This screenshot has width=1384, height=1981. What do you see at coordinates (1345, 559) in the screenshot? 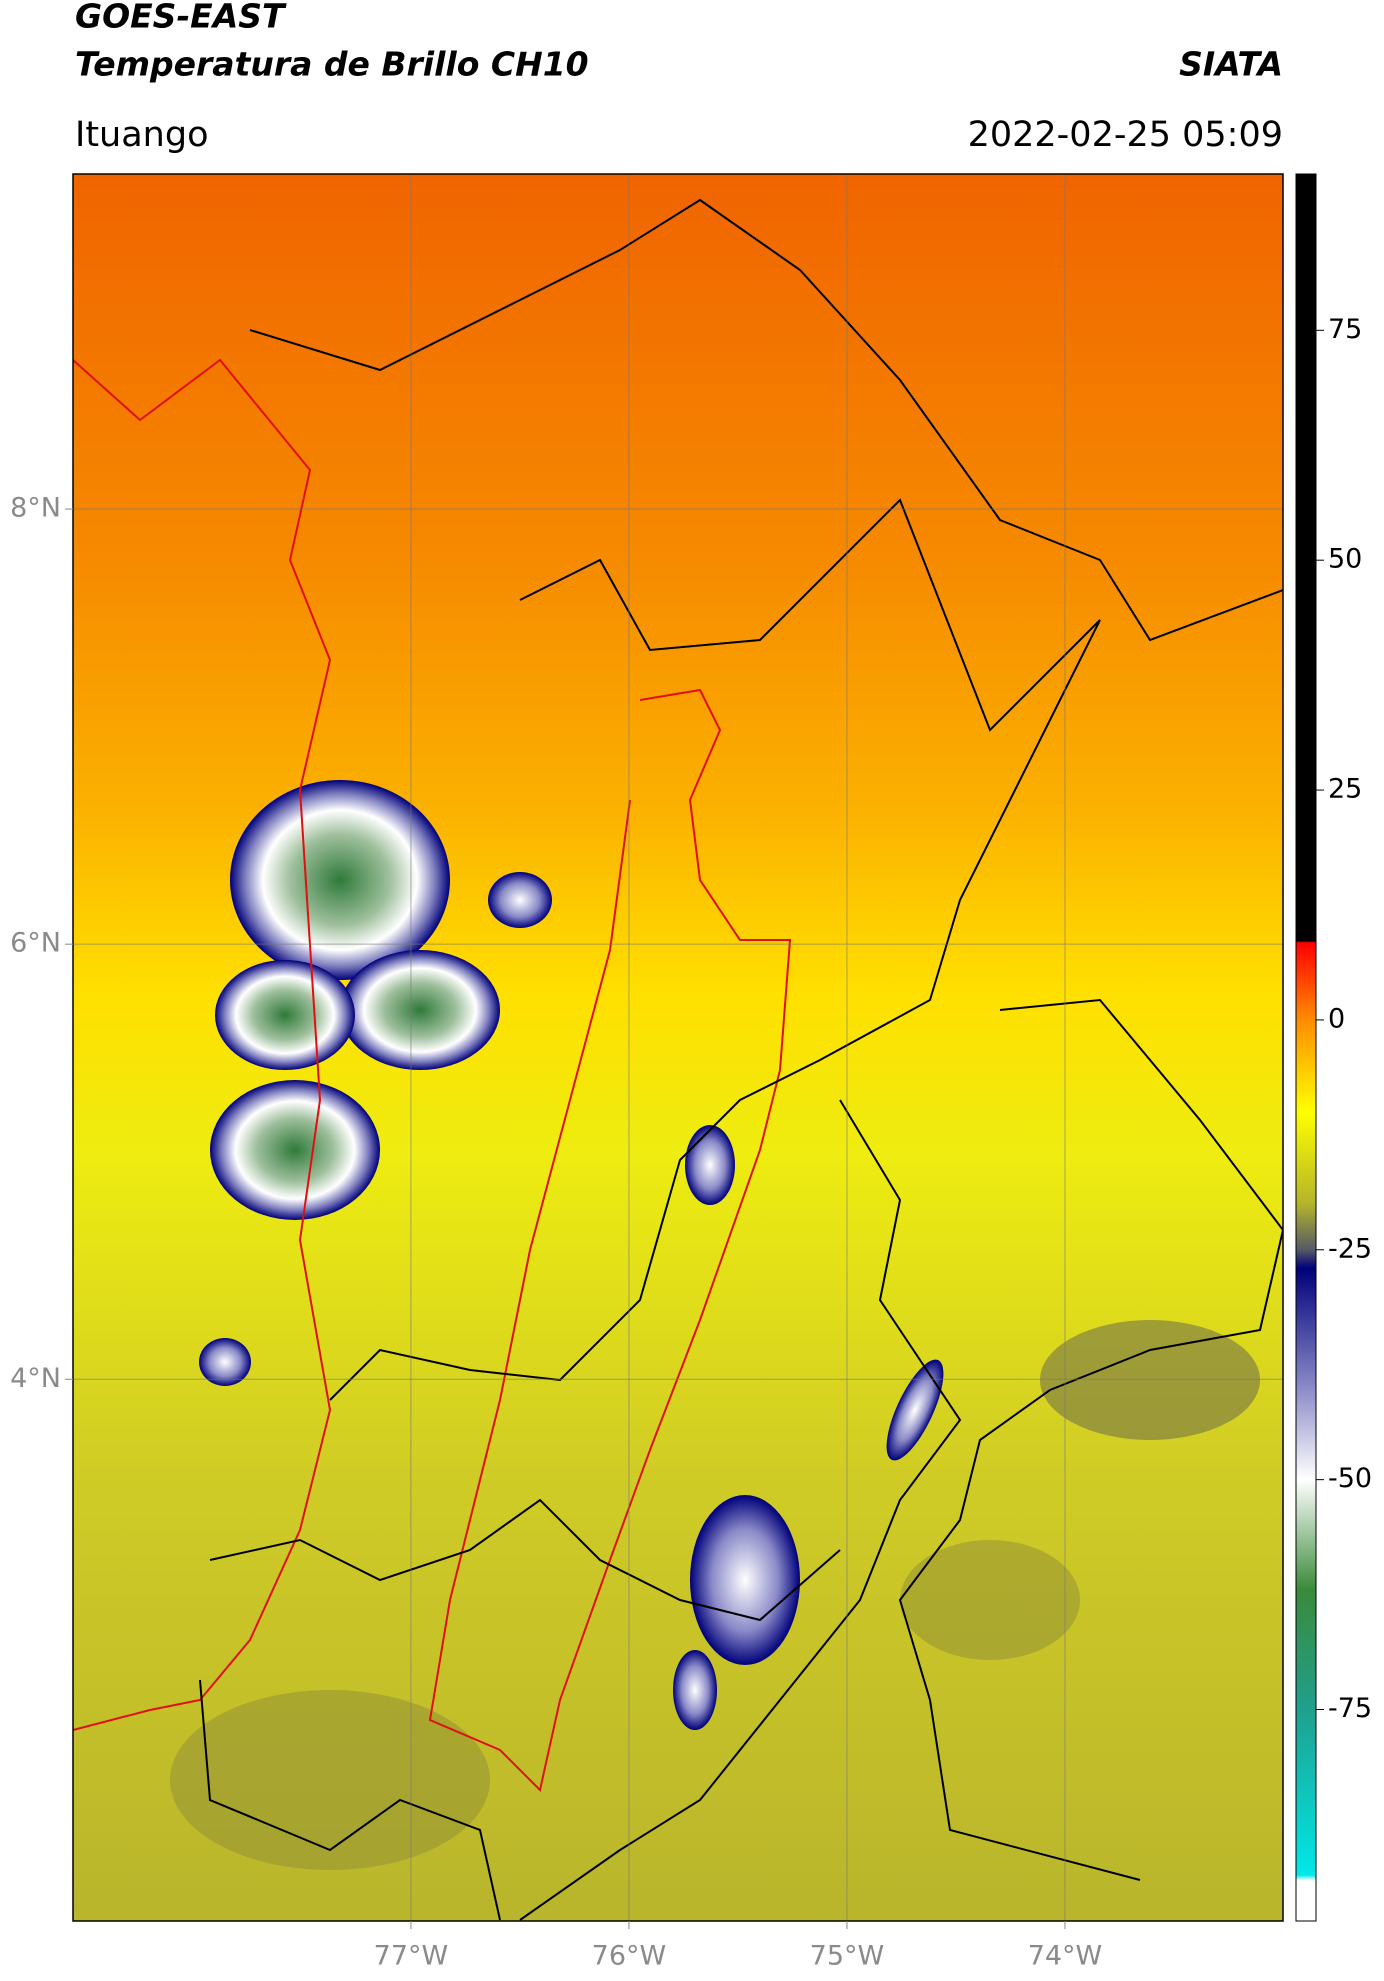
I see `colorbar-tick-label: 50` at bounding box center [1345, 559].